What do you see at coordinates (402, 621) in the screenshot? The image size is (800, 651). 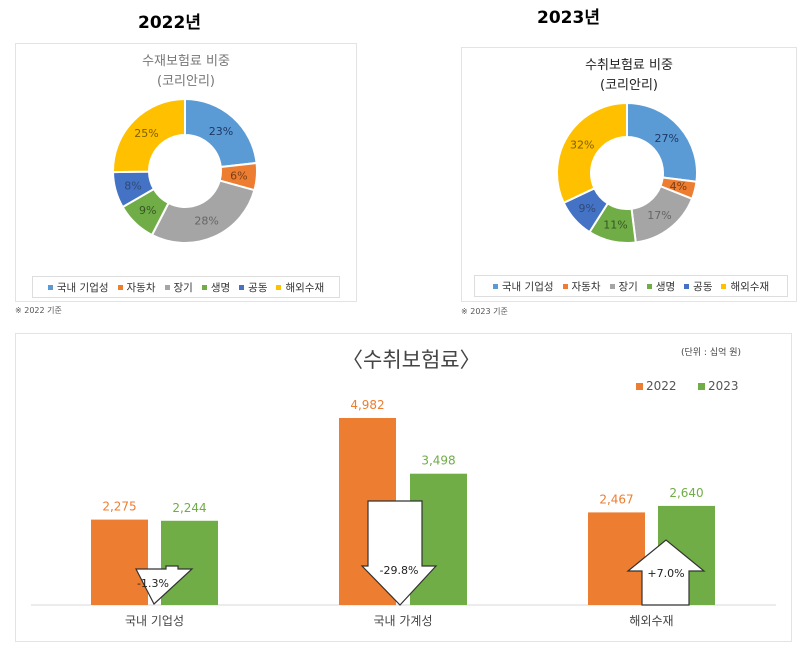 I see `category-label: 국내 가계성` at bounding box center [402, 621].